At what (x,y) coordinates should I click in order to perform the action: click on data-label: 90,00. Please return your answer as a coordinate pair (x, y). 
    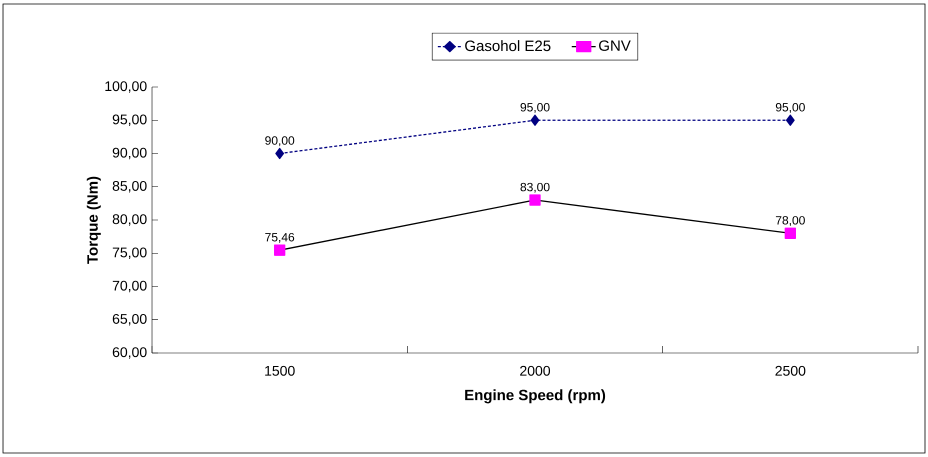
    Looking at the image, I should click on (279, 141).